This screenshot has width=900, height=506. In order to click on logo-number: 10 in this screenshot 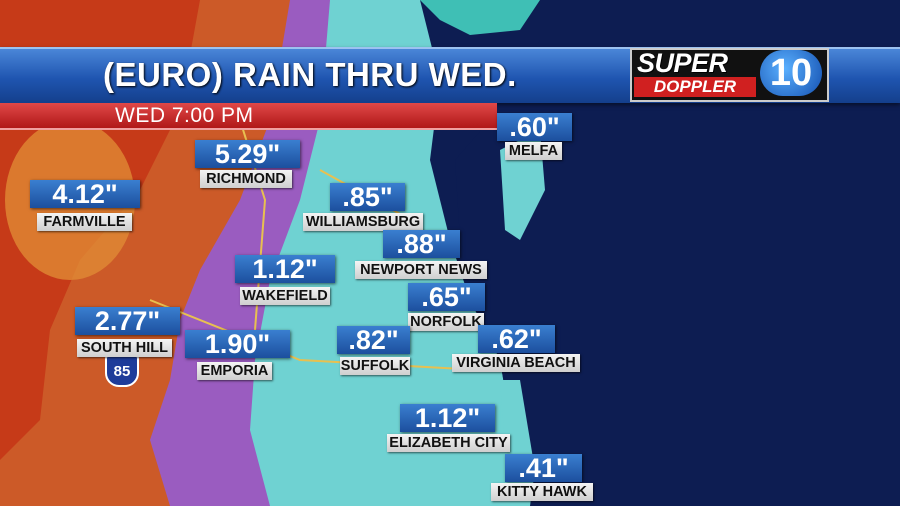, I will do `click(791, 73)`.